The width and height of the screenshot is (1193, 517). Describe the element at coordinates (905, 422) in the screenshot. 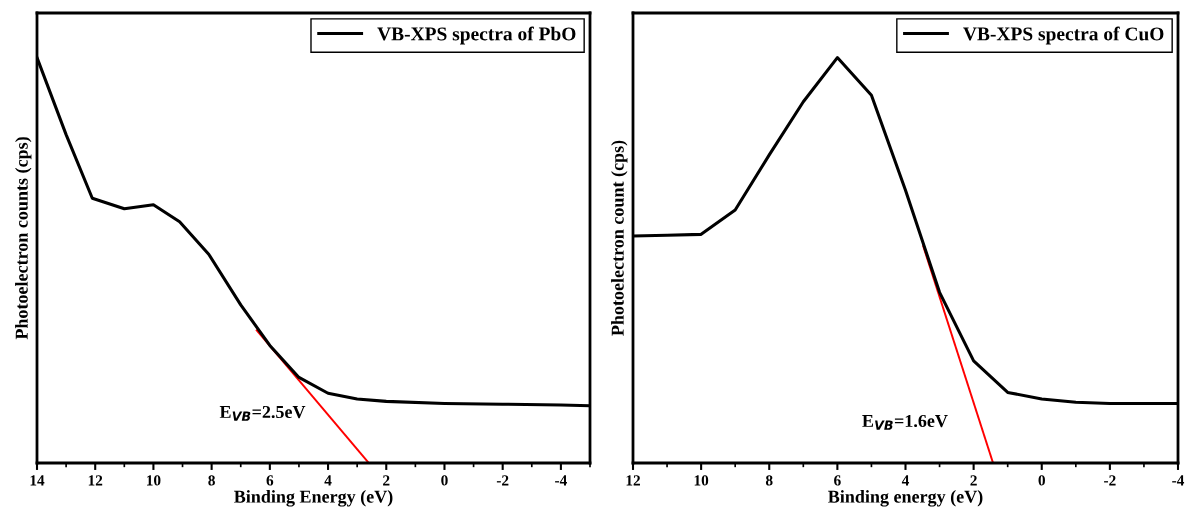

I see `annotation: E$_{VB}$=1.6eV` at that location.